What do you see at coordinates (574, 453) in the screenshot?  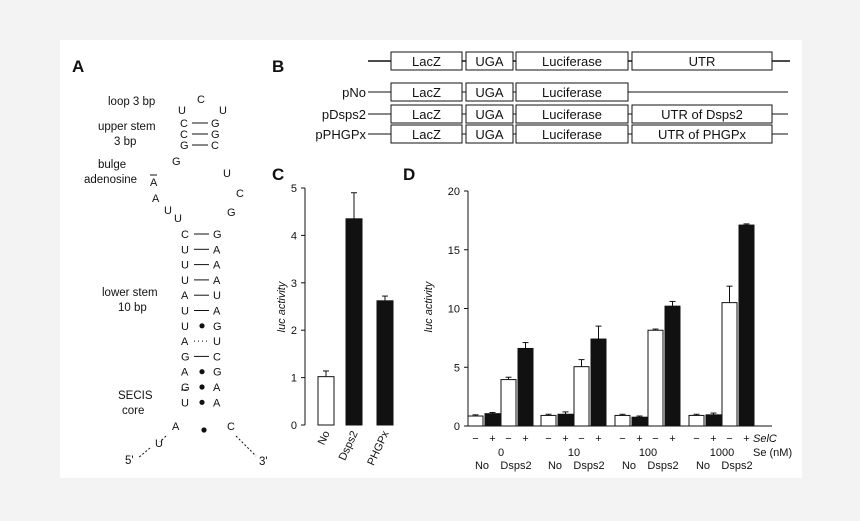 I see `se-concentration-label: 10` at bounding box center [574, 453].